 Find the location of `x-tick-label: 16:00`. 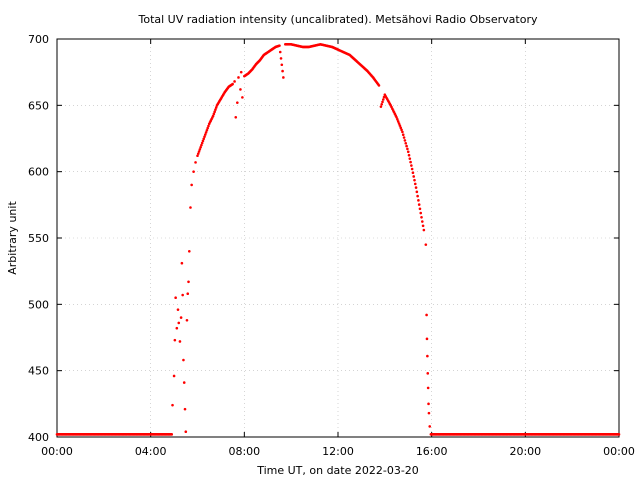

x-tick-label: 16:00 is located at coordinates (432, 451).